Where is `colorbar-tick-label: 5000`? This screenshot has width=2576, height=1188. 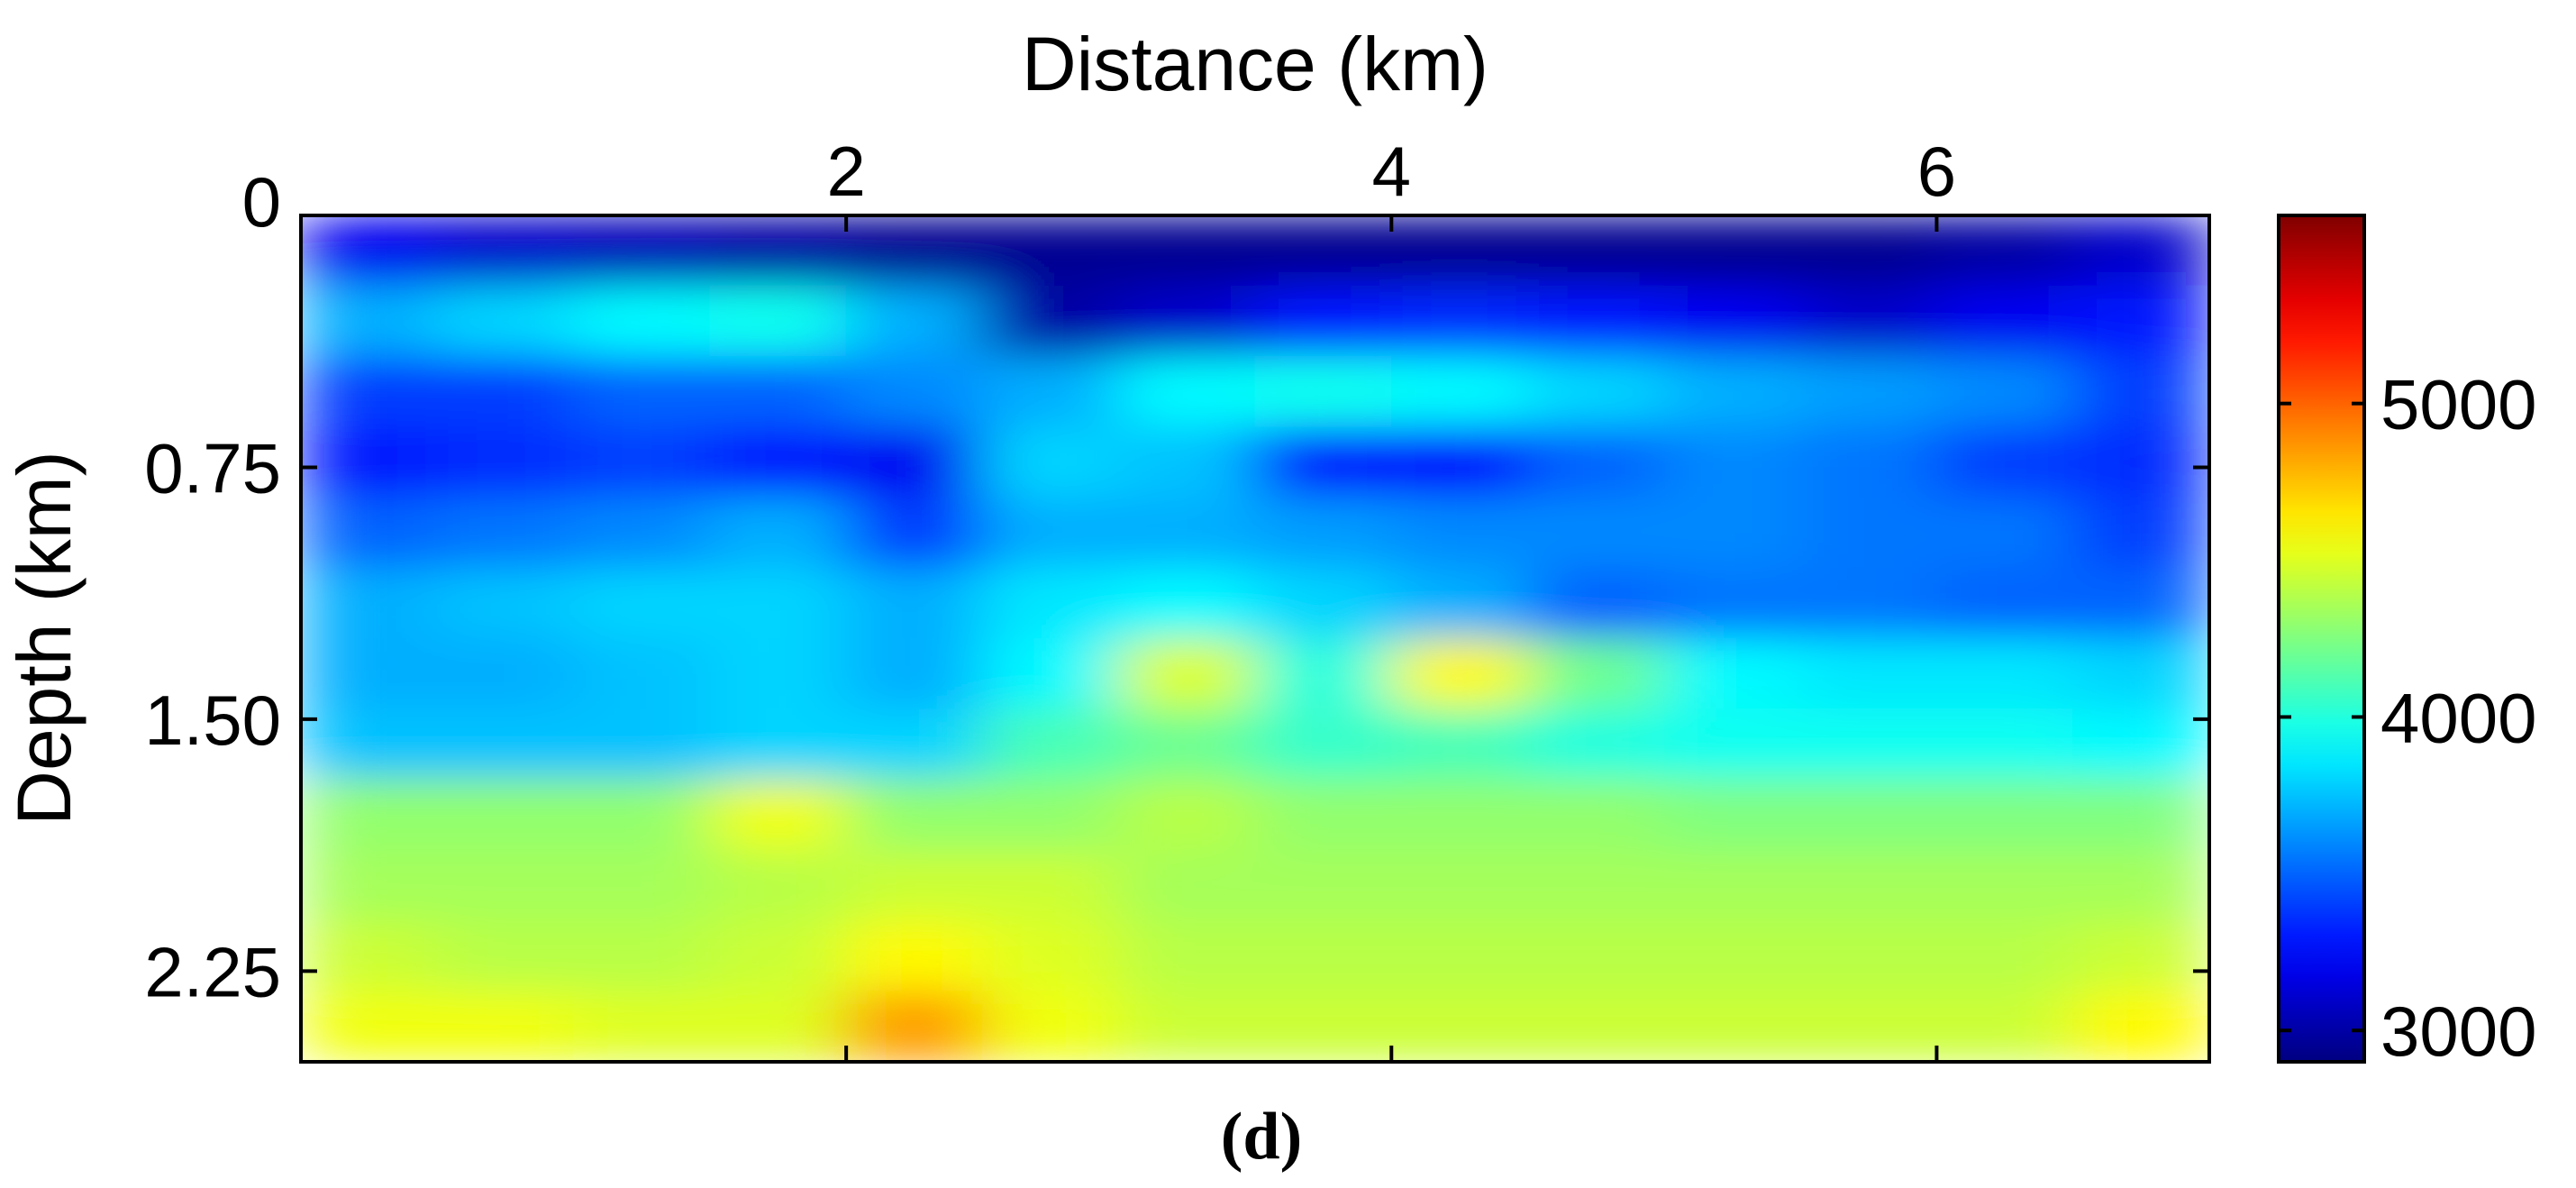
colorbar-tick-label: 5000 is located at coordinates (2458, 404).